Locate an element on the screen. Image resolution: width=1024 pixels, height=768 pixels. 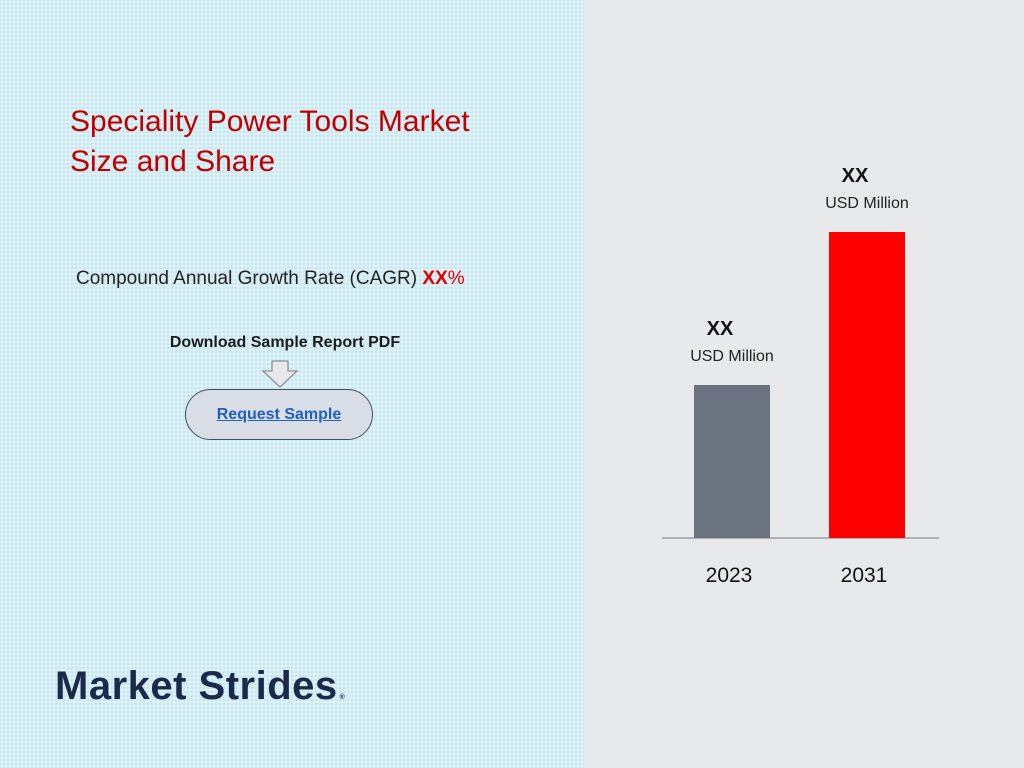
bar-unit-label-2031: USD Million is located at coordinates (867, 203).